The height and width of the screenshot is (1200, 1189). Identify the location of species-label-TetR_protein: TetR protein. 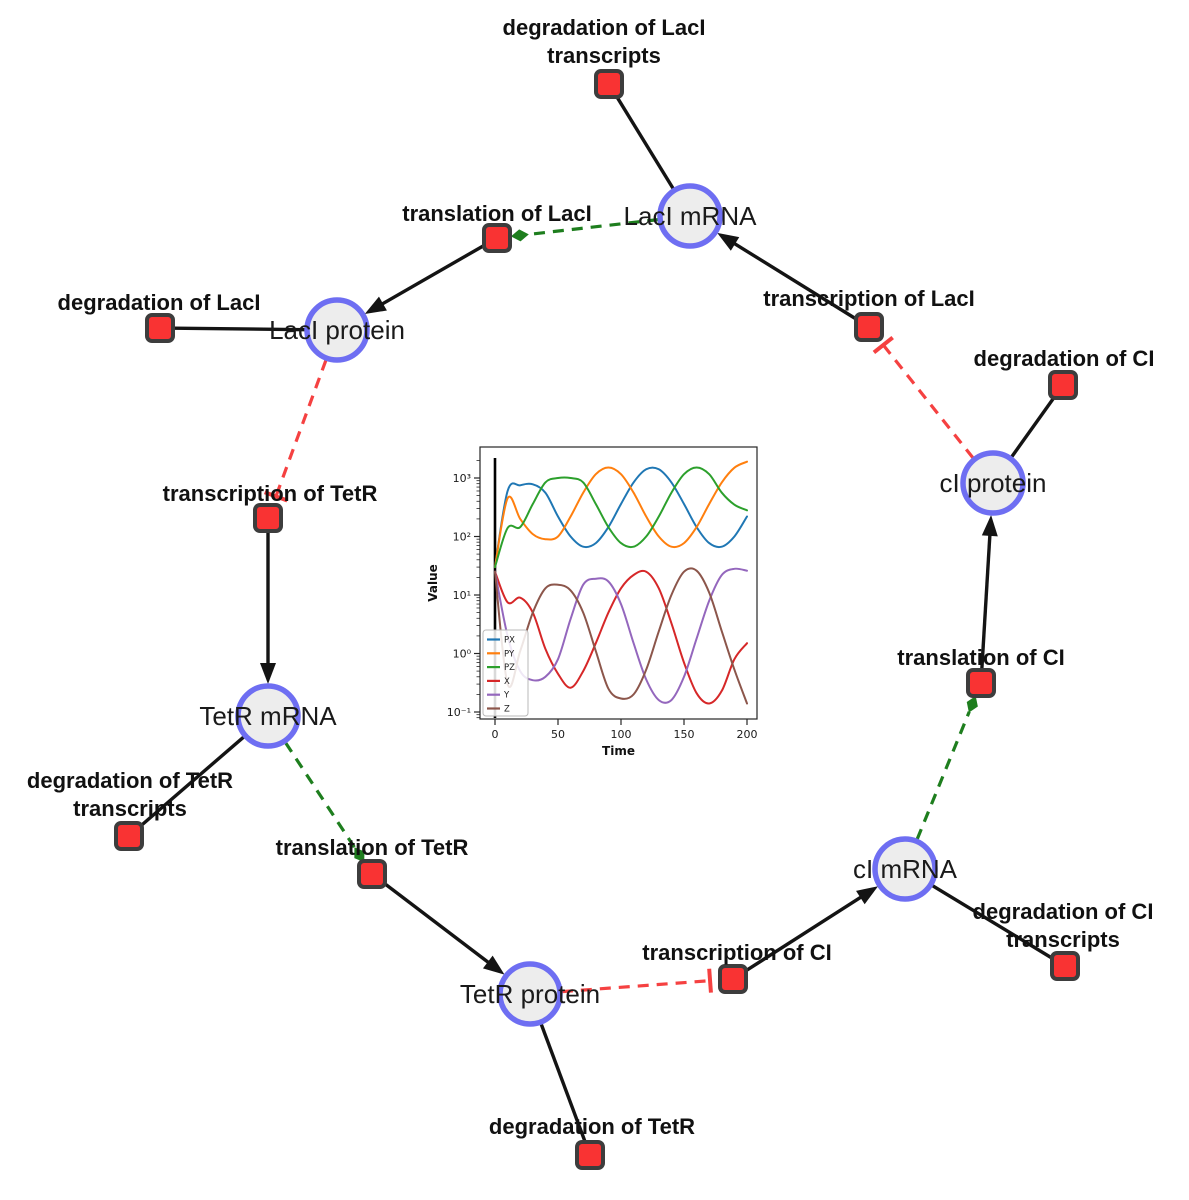
(530, 994).